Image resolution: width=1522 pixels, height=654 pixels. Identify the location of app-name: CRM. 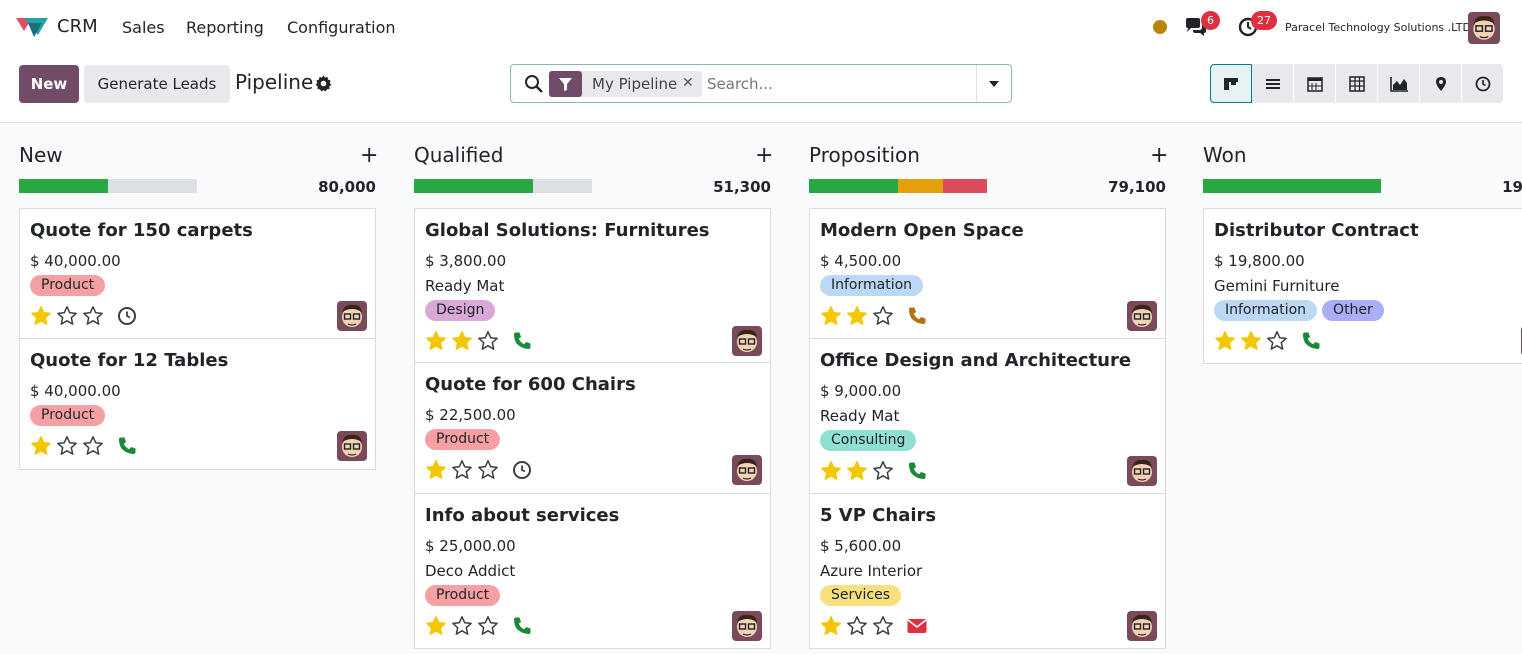
(77, 26).